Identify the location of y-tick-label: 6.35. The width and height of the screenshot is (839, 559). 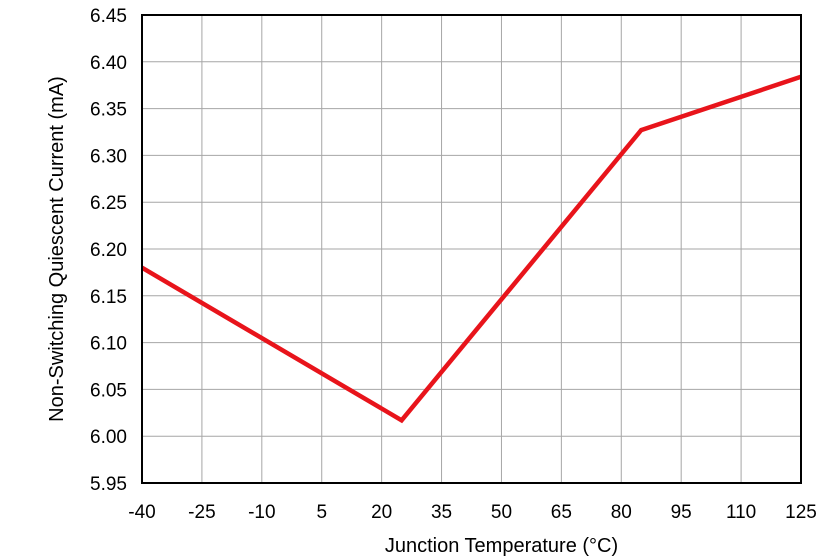
(108, 110).